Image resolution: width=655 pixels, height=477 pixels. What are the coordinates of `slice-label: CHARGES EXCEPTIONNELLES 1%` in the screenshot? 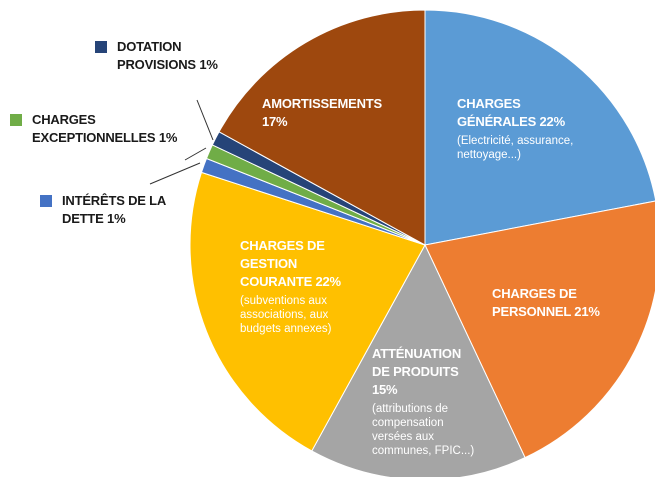 It's located at (119, 129).